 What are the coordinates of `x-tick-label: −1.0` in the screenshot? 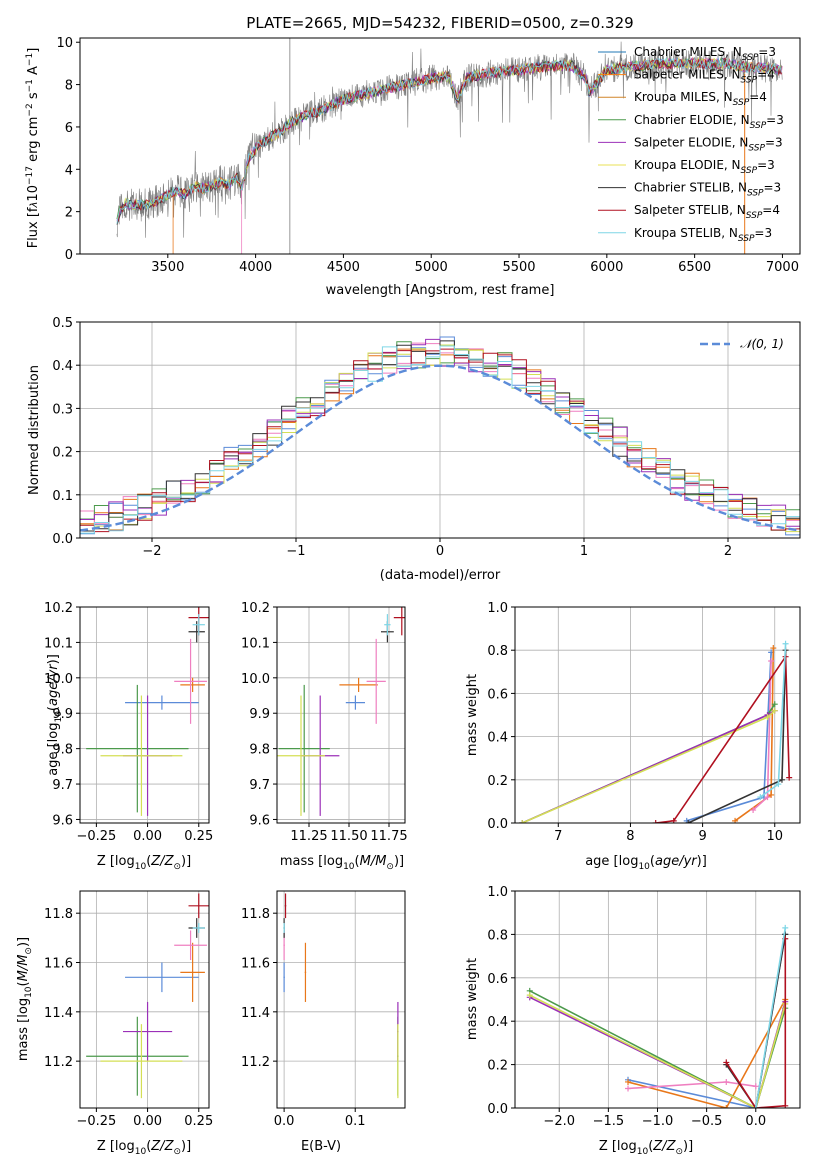 It's located at (658, 1121).